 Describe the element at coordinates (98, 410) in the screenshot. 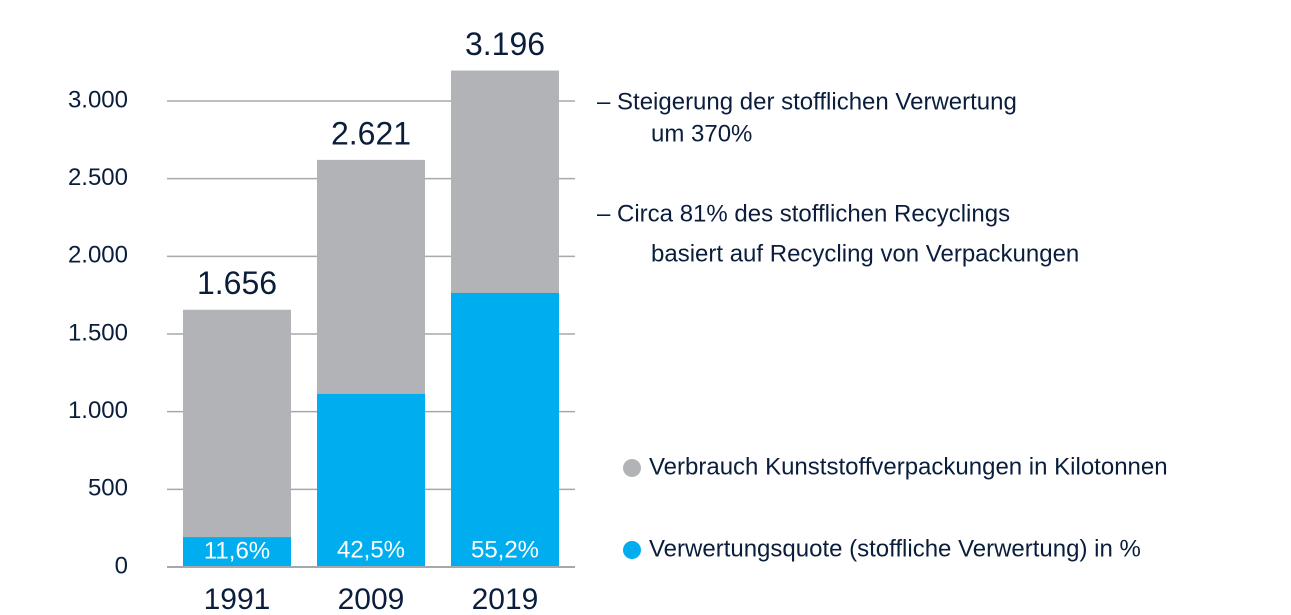

I see `y-tick-label: 1.000` at that location.